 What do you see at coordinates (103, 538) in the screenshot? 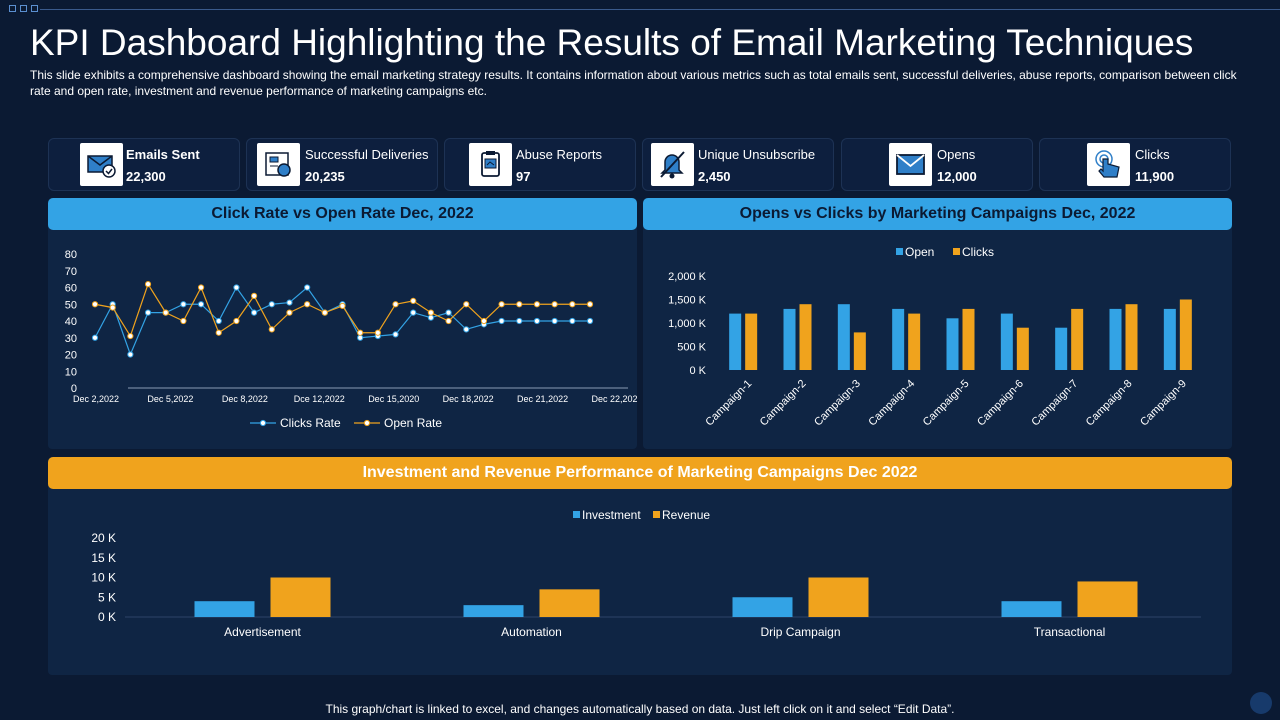
I see `y-tick-label: 20 K` at bounding box center [103, 538].